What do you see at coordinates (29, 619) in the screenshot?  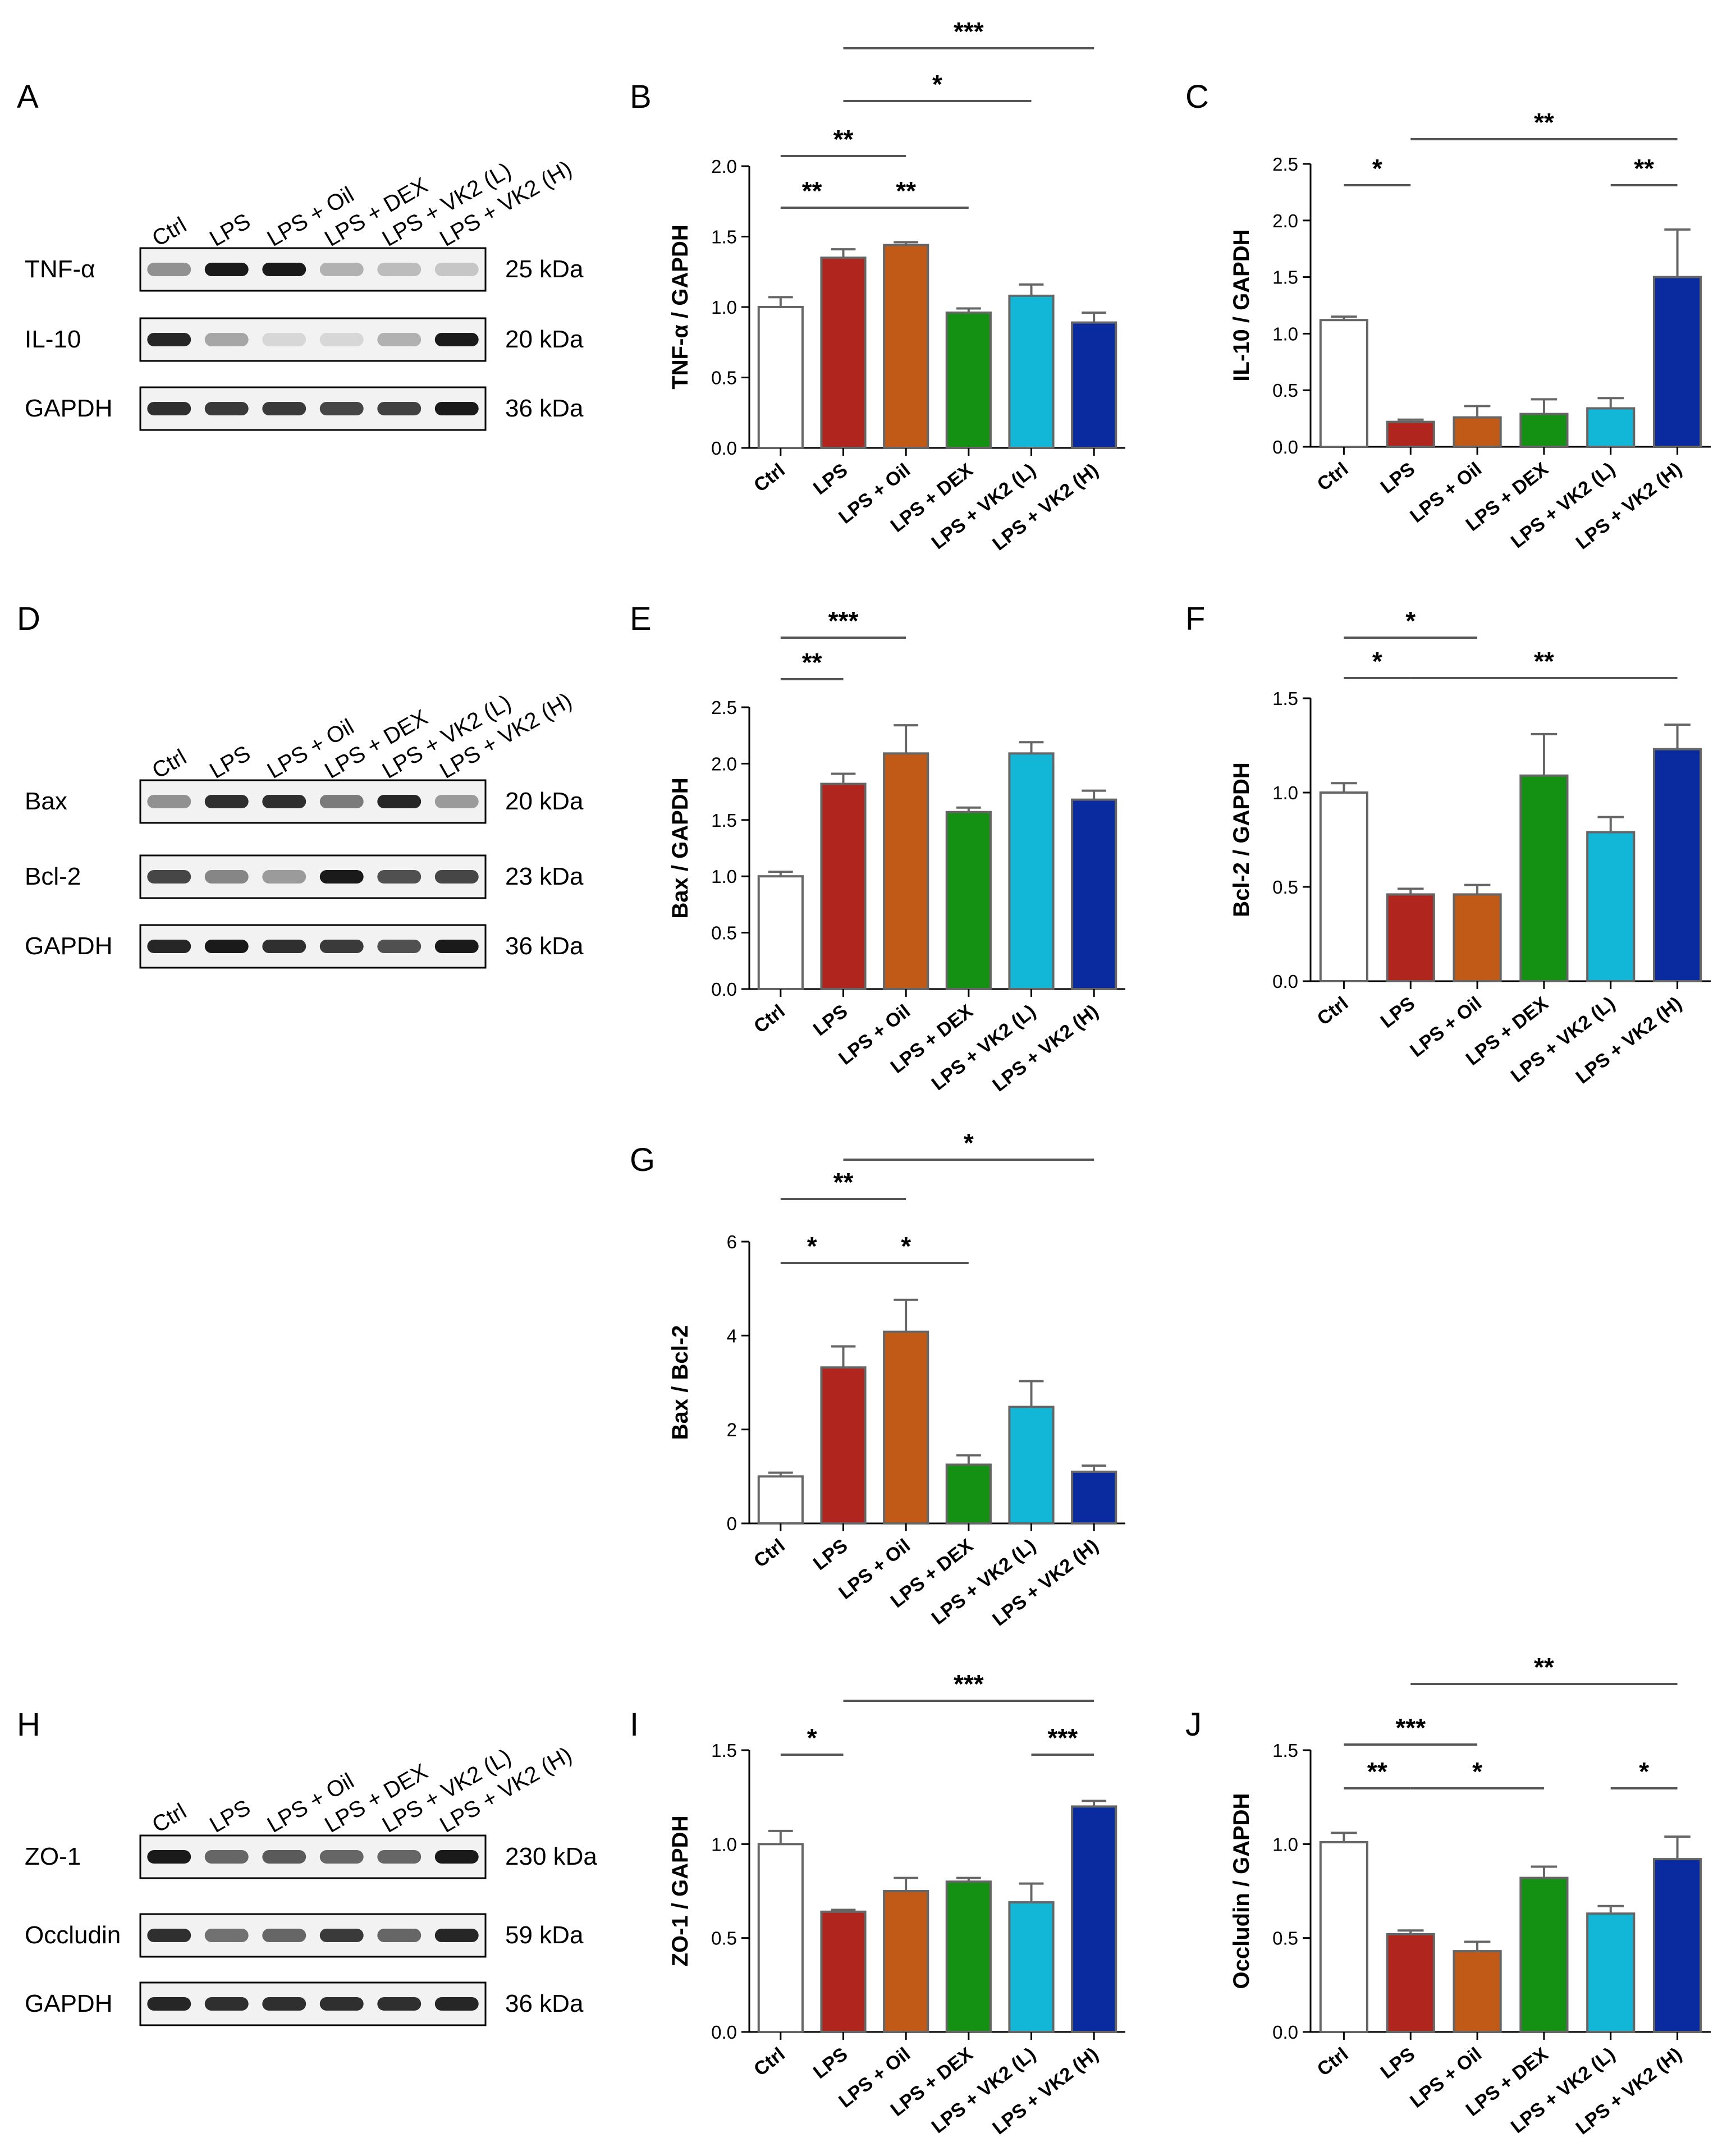 I see `panel-letter: D` at bounding box center [29, 619].